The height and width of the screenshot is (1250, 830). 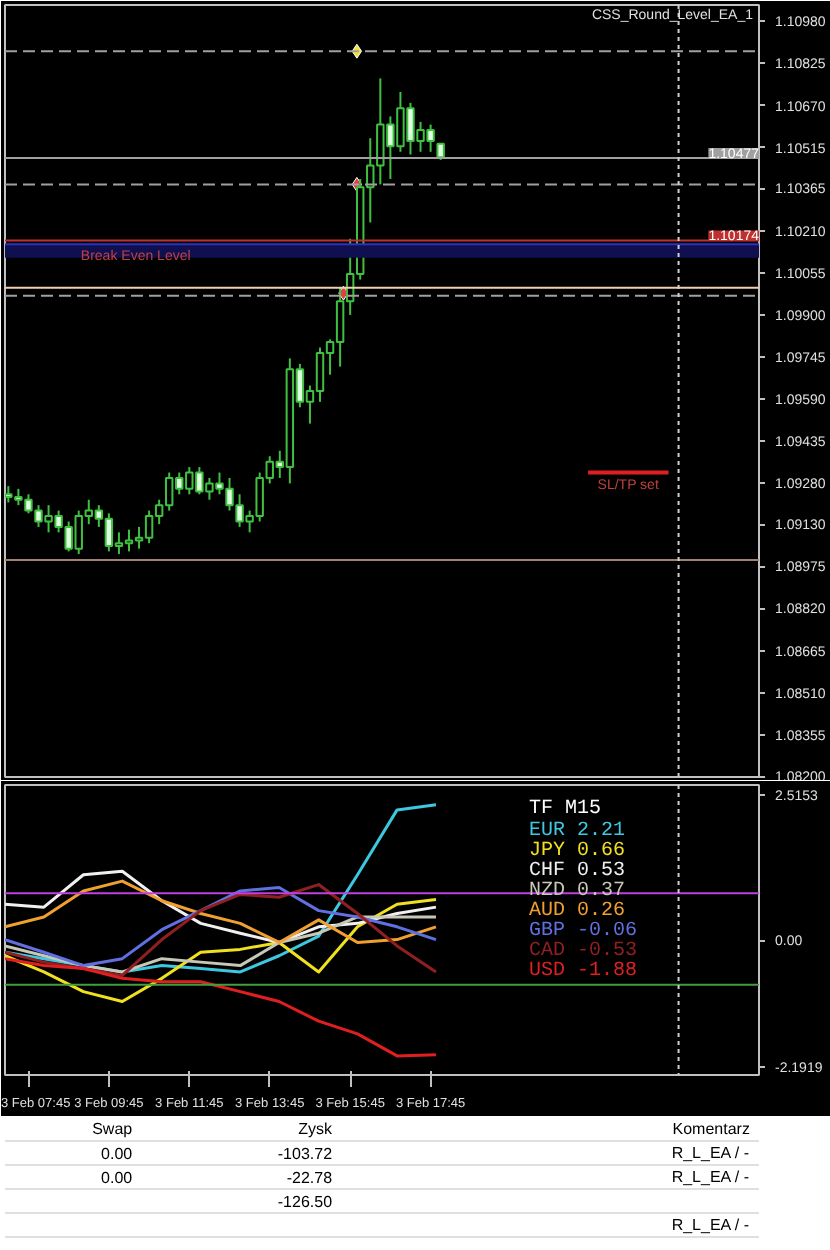 I want to click on text: USD -1.88, so click(x=583, y=972).